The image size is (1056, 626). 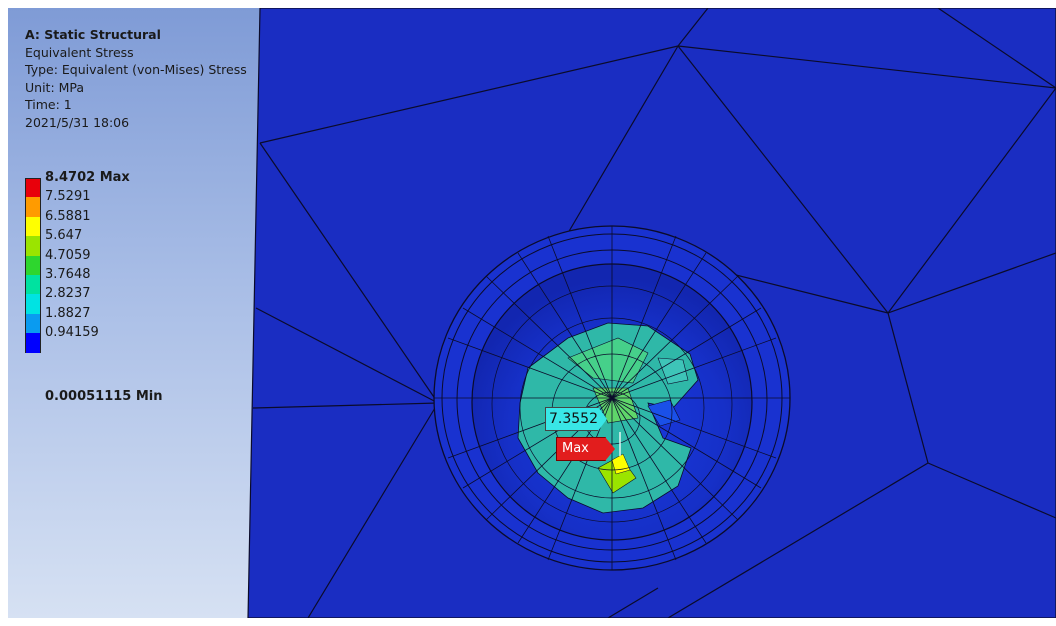 I want to click on result-date: 2021/5/31 18:06, so click(x=77, y=122).